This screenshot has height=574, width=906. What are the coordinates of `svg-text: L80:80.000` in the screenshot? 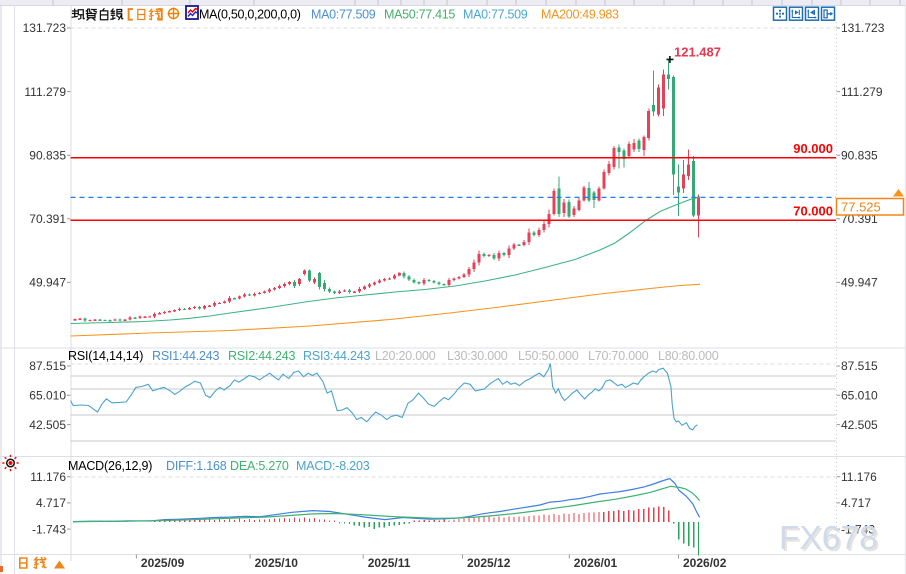 It's located at (688, 356).